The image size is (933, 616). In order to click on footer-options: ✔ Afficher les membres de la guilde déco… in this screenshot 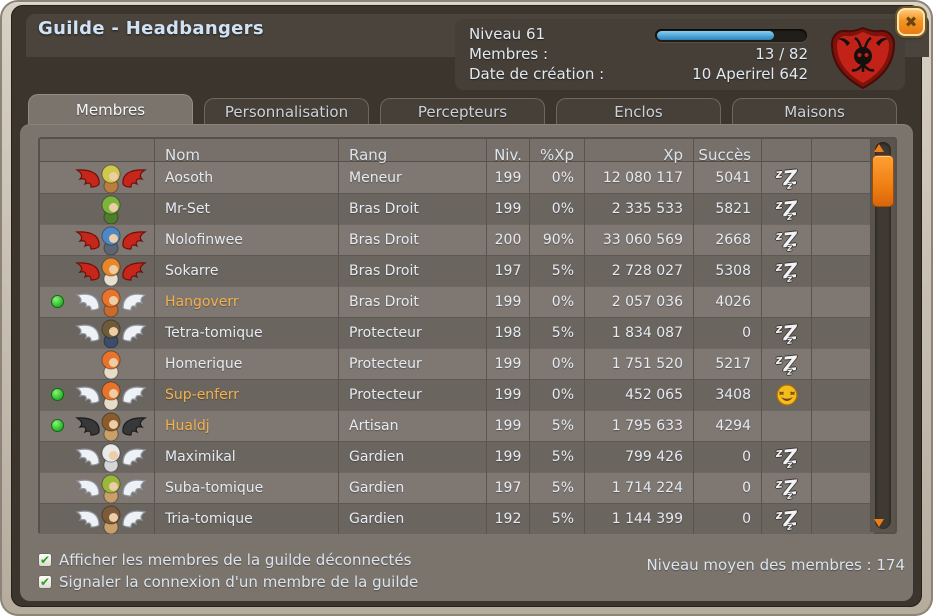, I will do `click(228, 570)`.